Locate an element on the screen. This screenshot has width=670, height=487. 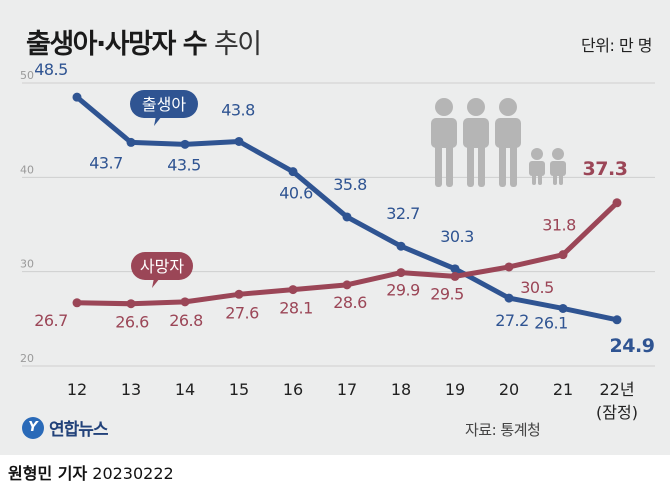
x-tick-label: 17 is located at coordinates (347, 389).